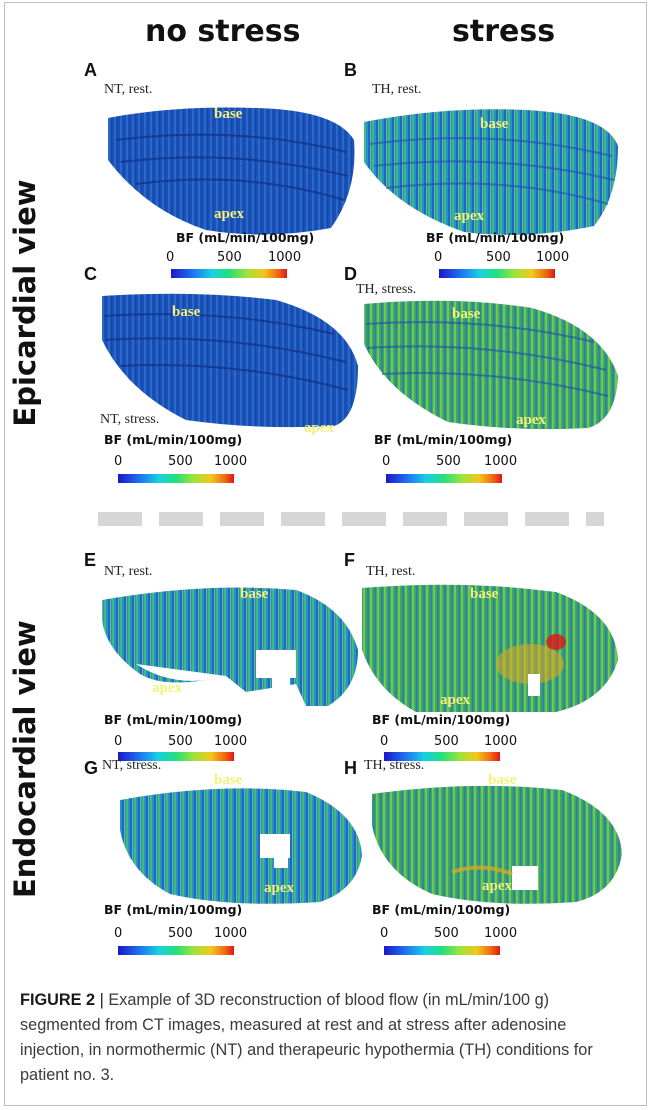 The image size is (652, 1110). I want to click on panel-letter: D, so click(350, 274).